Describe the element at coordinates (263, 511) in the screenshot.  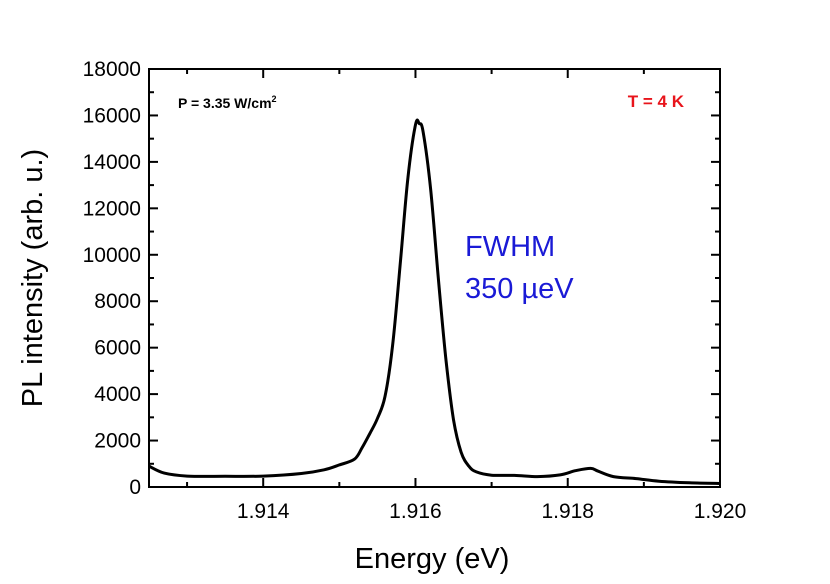
I see `x-tick-label: 1.914` at that location.